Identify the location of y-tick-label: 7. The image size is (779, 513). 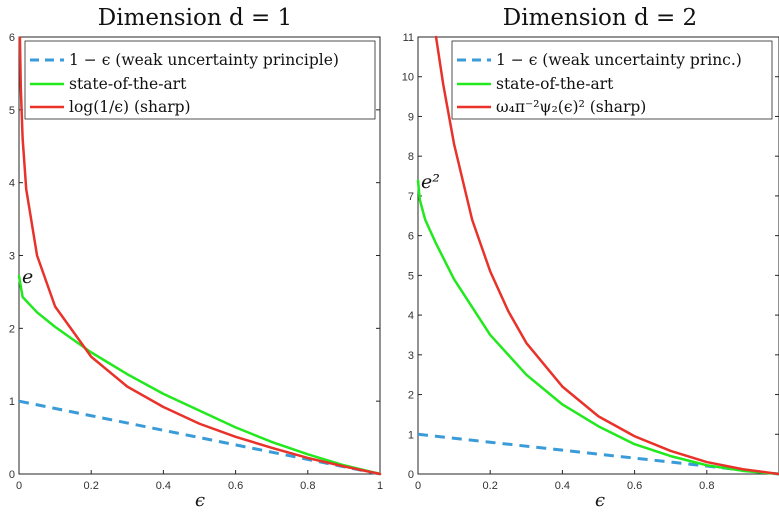
(411, 197).